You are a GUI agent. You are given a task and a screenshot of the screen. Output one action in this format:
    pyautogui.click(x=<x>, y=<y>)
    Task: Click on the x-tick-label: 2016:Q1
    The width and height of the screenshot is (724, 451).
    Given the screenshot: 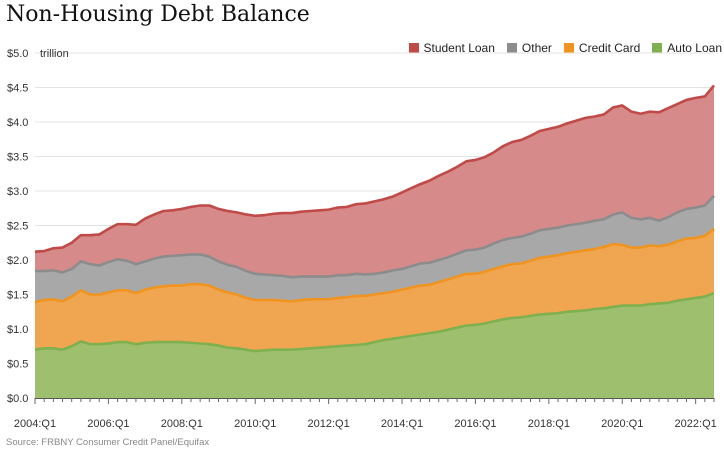 What is the action you would take?
    pyautogui.click(x=475, y=424)
    